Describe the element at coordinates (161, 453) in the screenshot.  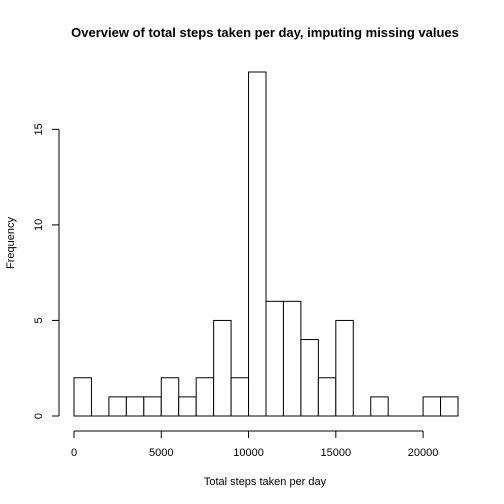
I see `x-tick-label: 5000` at that location.